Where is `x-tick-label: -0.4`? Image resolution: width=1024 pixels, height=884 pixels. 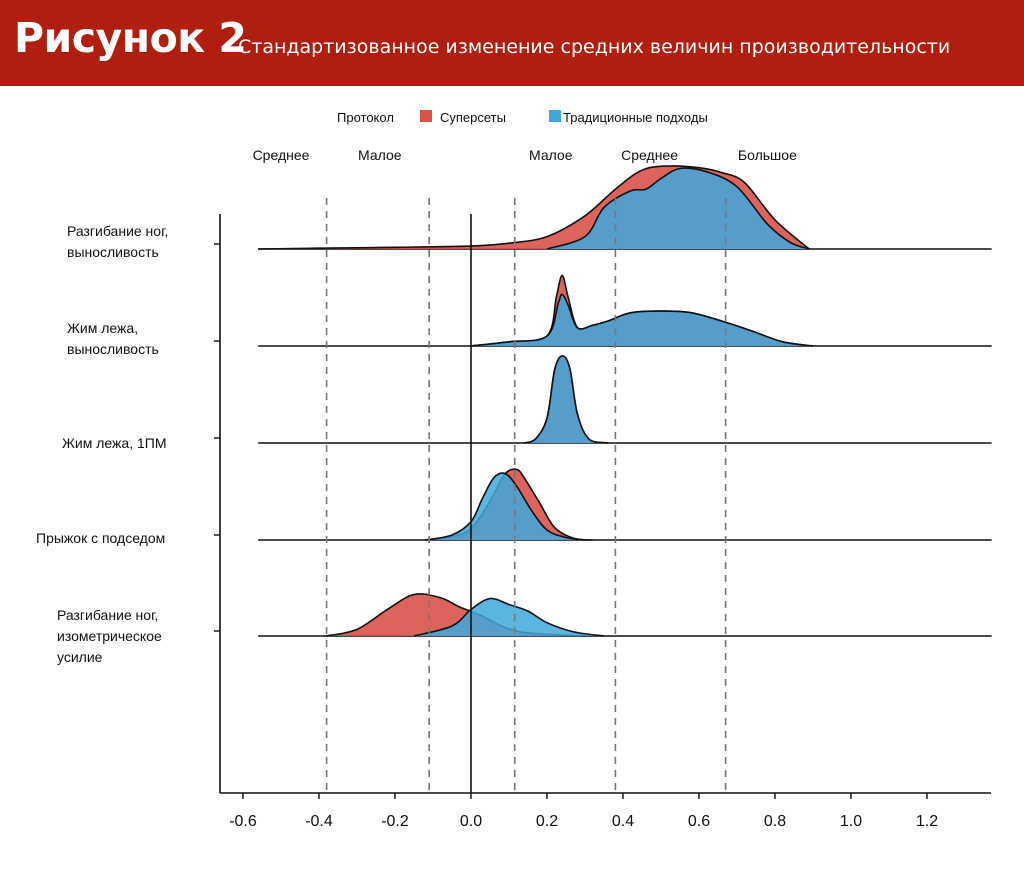
x-tick-label: -0.4 is located at coordinates (319, 821).